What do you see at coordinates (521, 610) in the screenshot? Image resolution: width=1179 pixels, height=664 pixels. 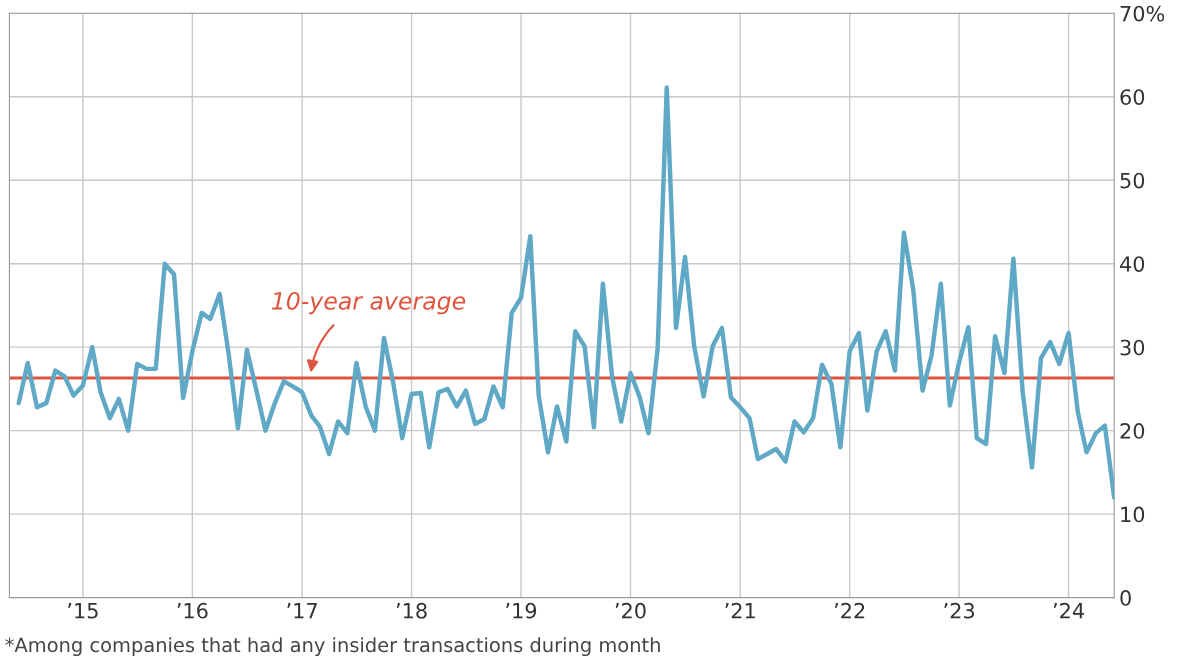 I see `x-tick-label: ’19` at bounding box center [521, 610].